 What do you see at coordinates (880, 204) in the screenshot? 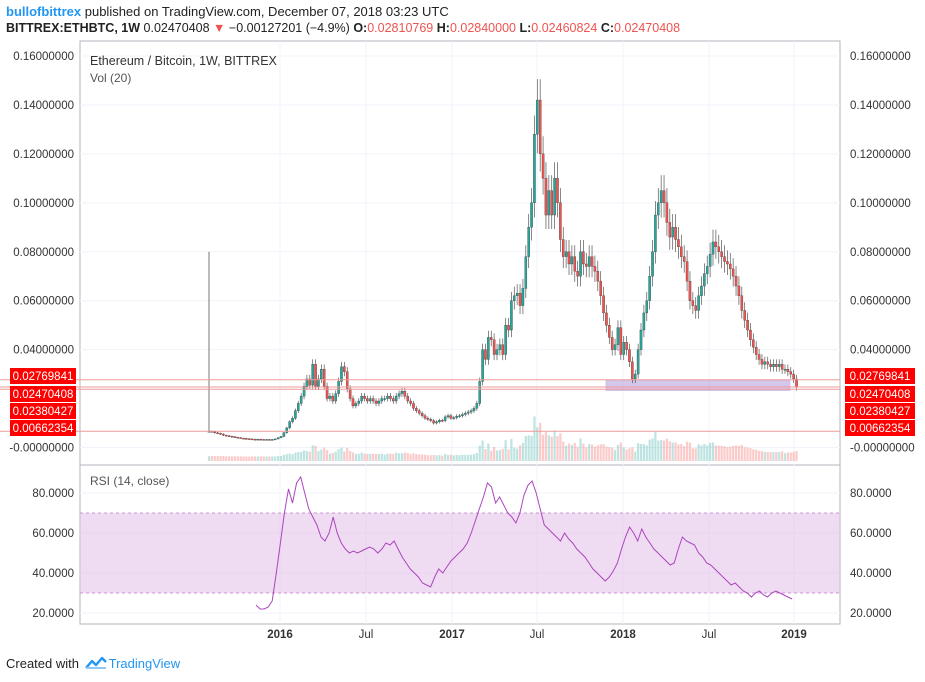
I see `price-tick-right: 0.10000000` at bounding box center [880, 204].